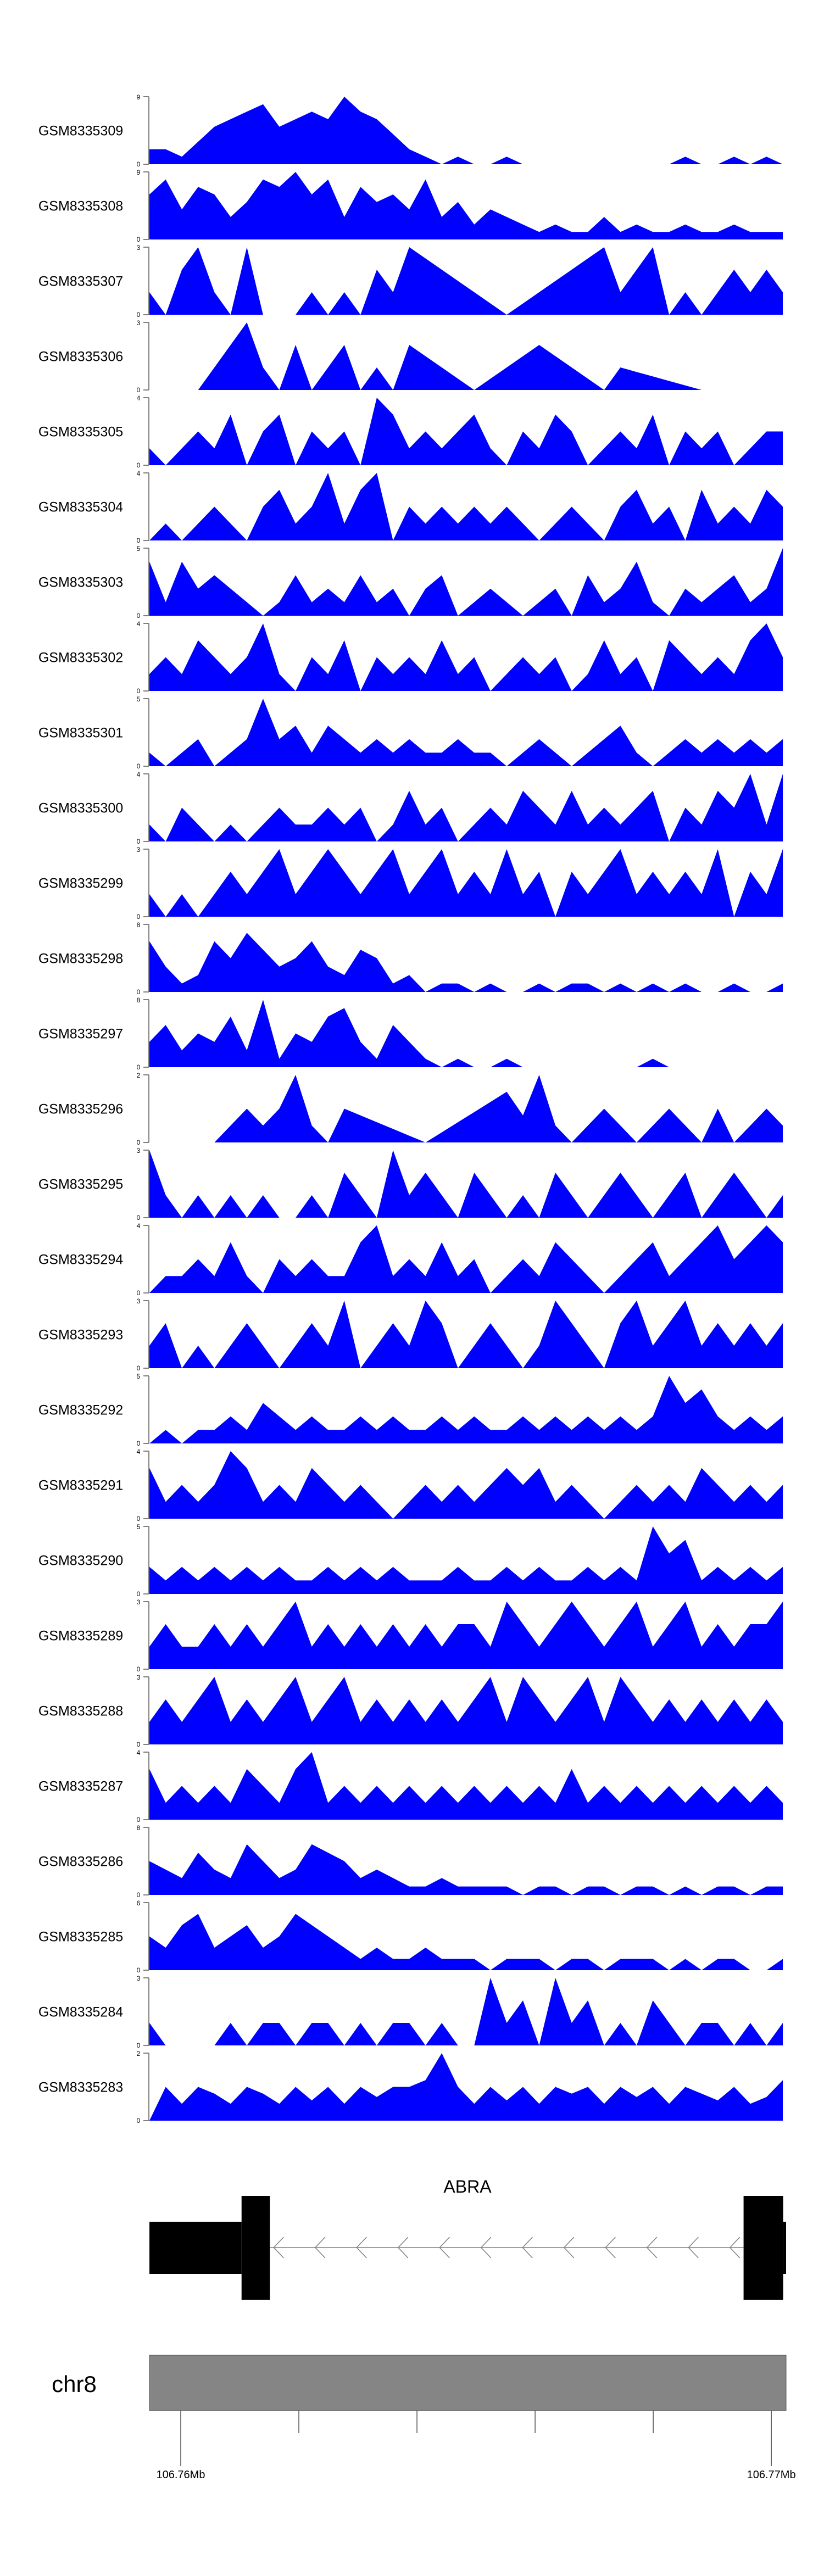 This screenshot has height=2576, width=824. Describe the element at coordinates (466, 657) in the screenshot. I see `coverage-area-GSM8335302` at that location.